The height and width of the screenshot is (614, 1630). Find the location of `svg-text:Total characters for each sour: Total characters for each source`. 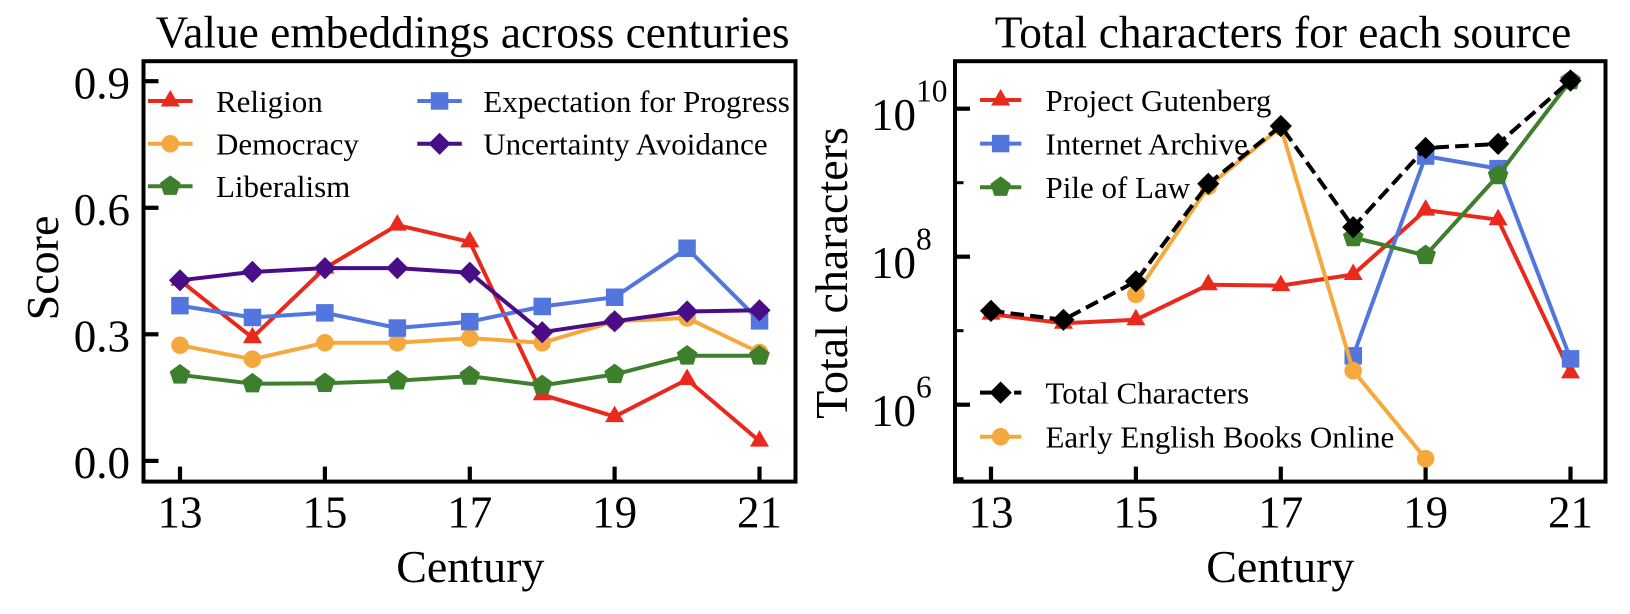

svg-text:Total characters for each sour: Total characters for each source is located at coordinates (1283, 32).